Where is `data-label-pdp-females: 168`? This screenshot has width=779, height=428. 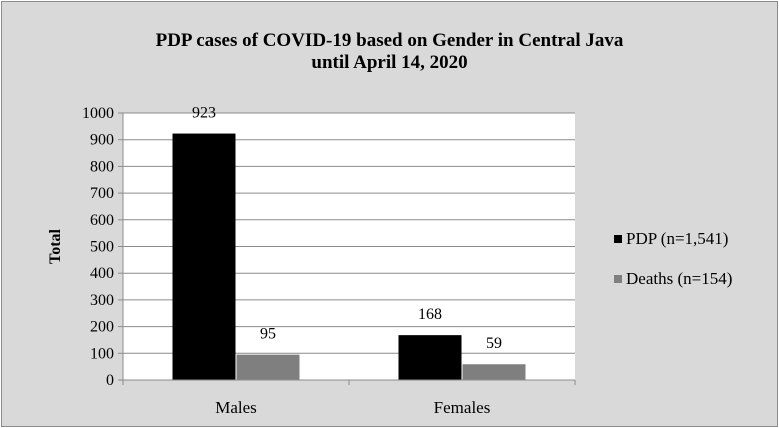
data-label-pdp-females: 168 is located at coordinates (430, 314).